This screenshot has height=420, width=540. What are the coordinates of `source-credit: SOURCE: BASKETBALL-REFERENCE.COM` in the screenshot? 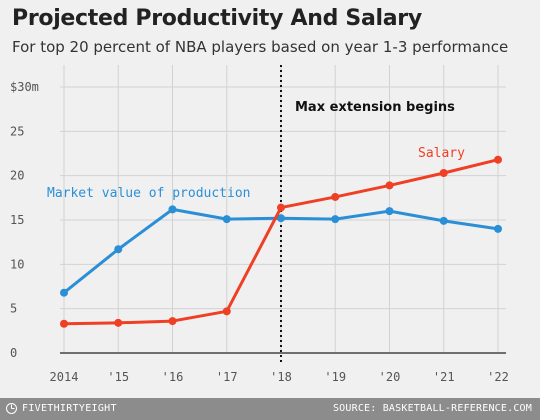 It's located at (432, 408).